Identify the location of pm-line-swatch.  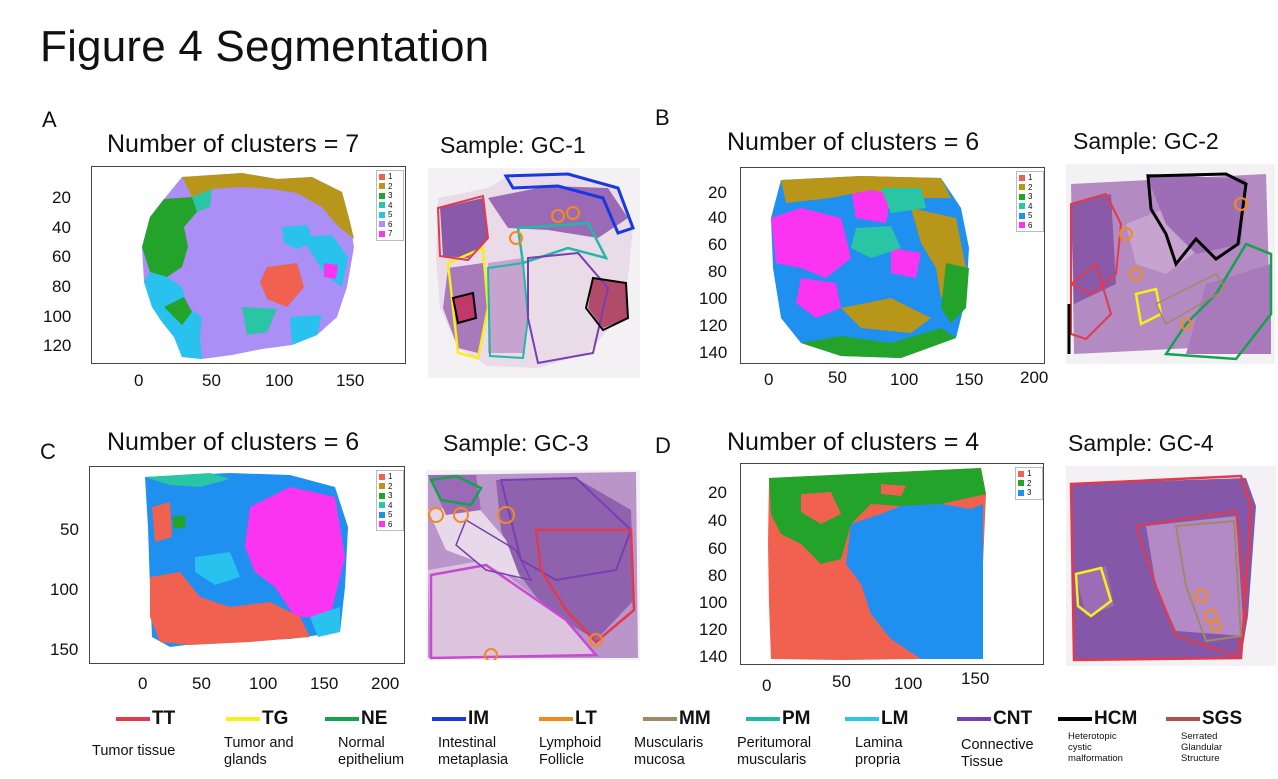
(763, 719).